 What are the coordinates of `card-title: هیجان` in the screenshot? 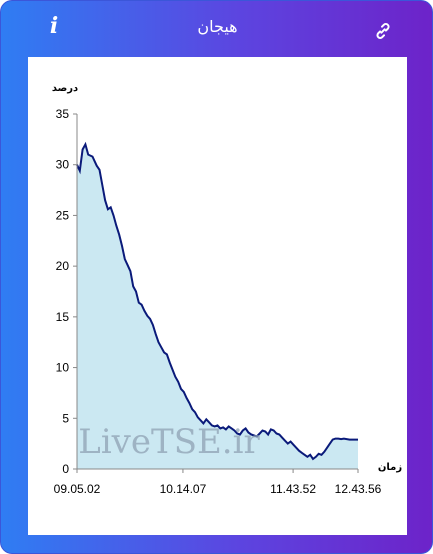 It's located at (217, 26).